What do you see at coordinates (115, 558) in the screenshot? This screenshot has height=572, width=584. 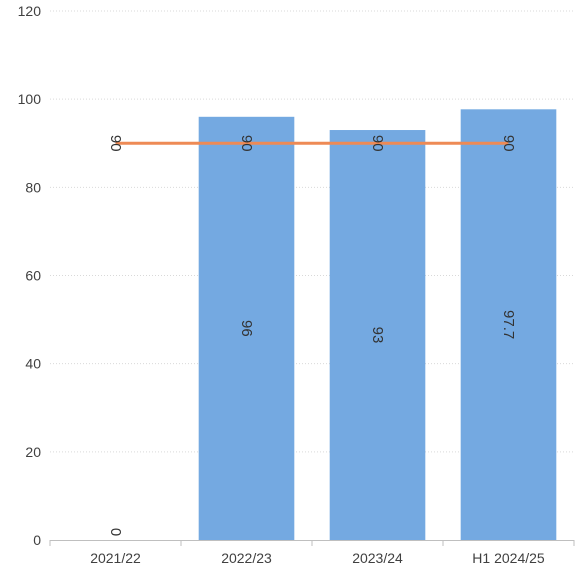 I see `x-category-label: 2021/22` at bounding box center [115, 558].